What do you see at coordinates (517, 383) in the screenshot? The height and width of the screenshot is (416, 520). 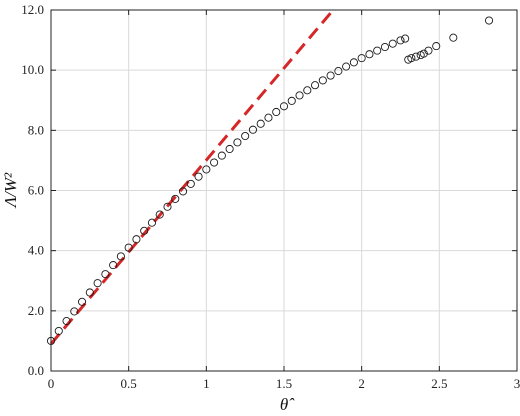 I see `x-tick-label: 3` at bounding box center [517, 383].